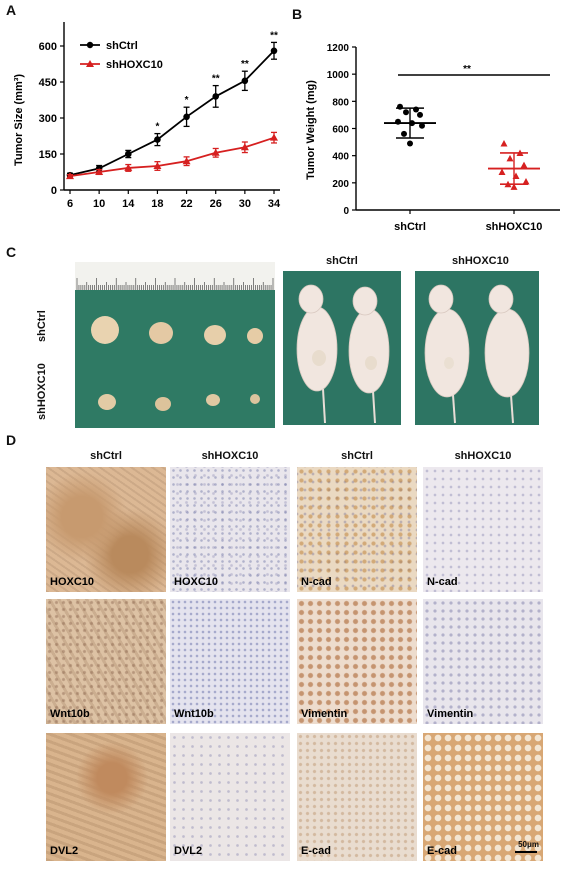 The width and height of the screenshot is (574, 871). Describe the element at coordinates (480, 261) in the screenshot. I see `mouse-header-shhoxc10: shHOXC10` at that location.